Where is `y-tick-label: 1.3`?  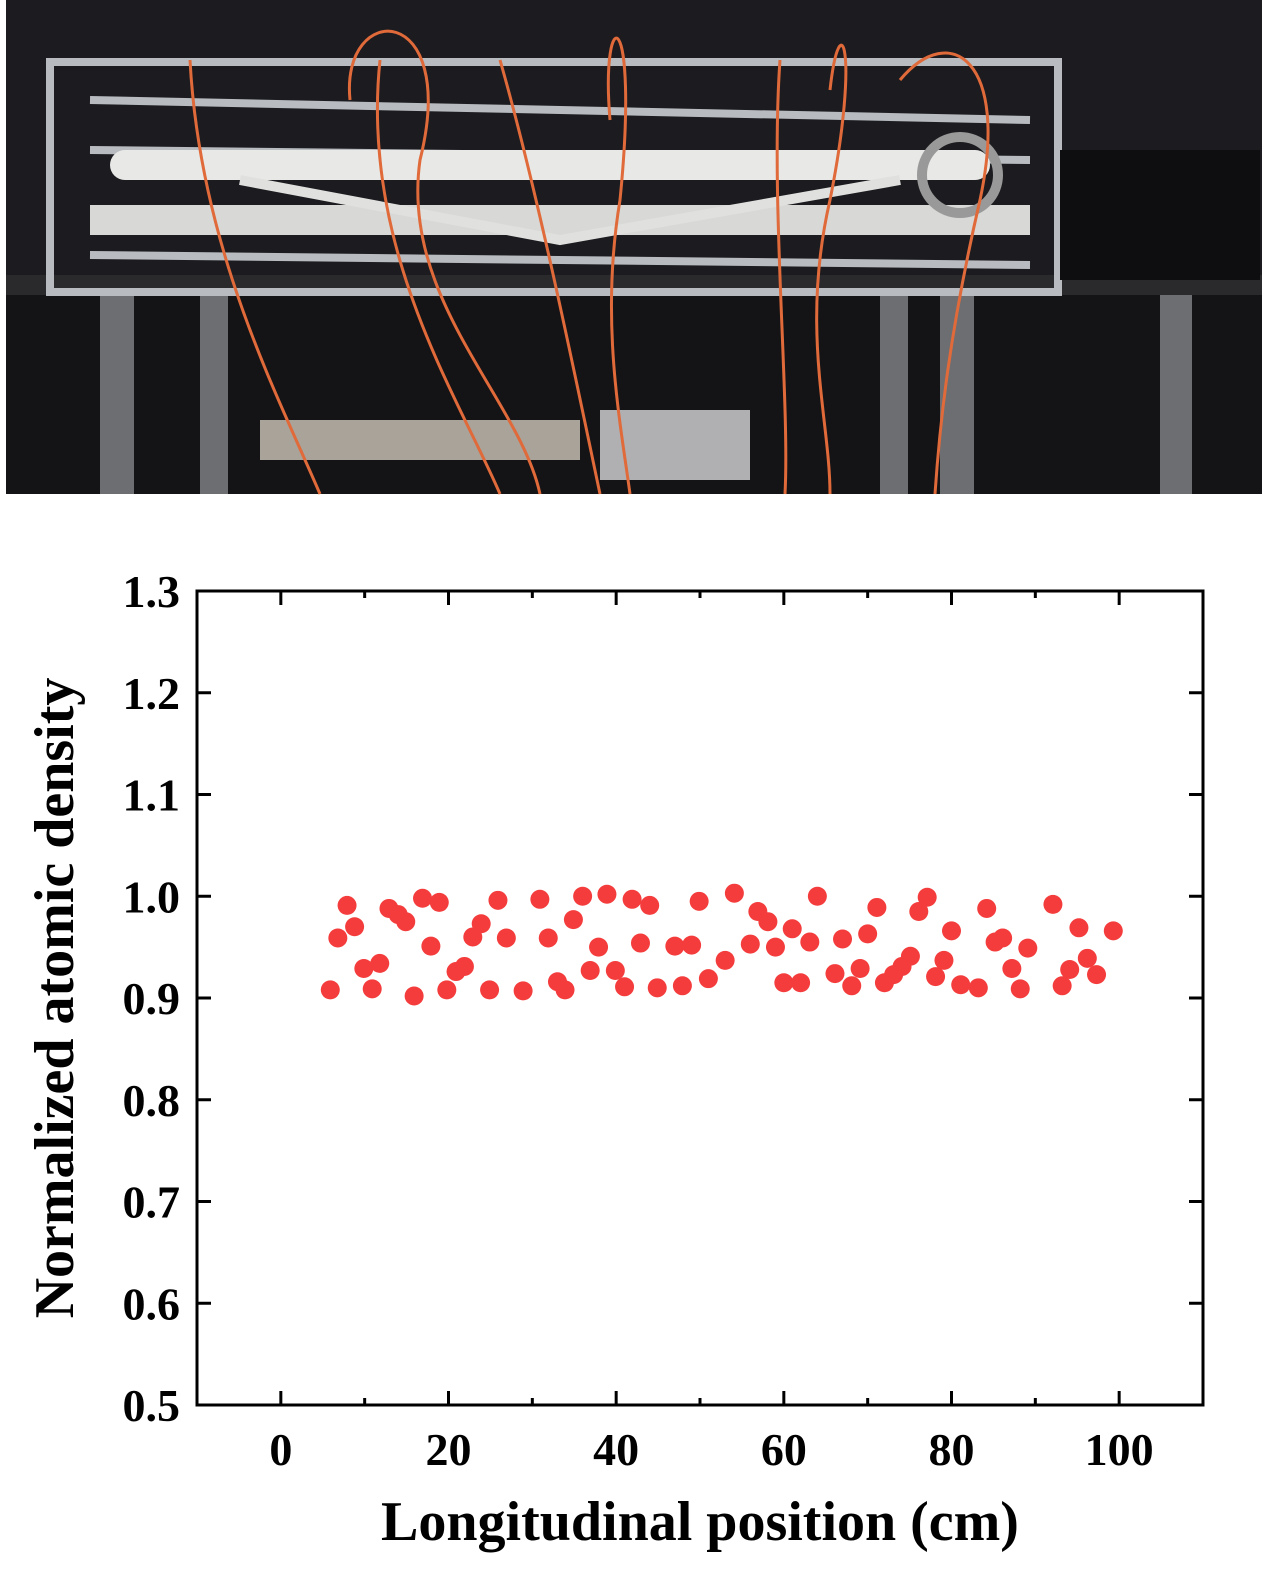 y-tick-label: 1.3 is located at coordinates (152, 591).